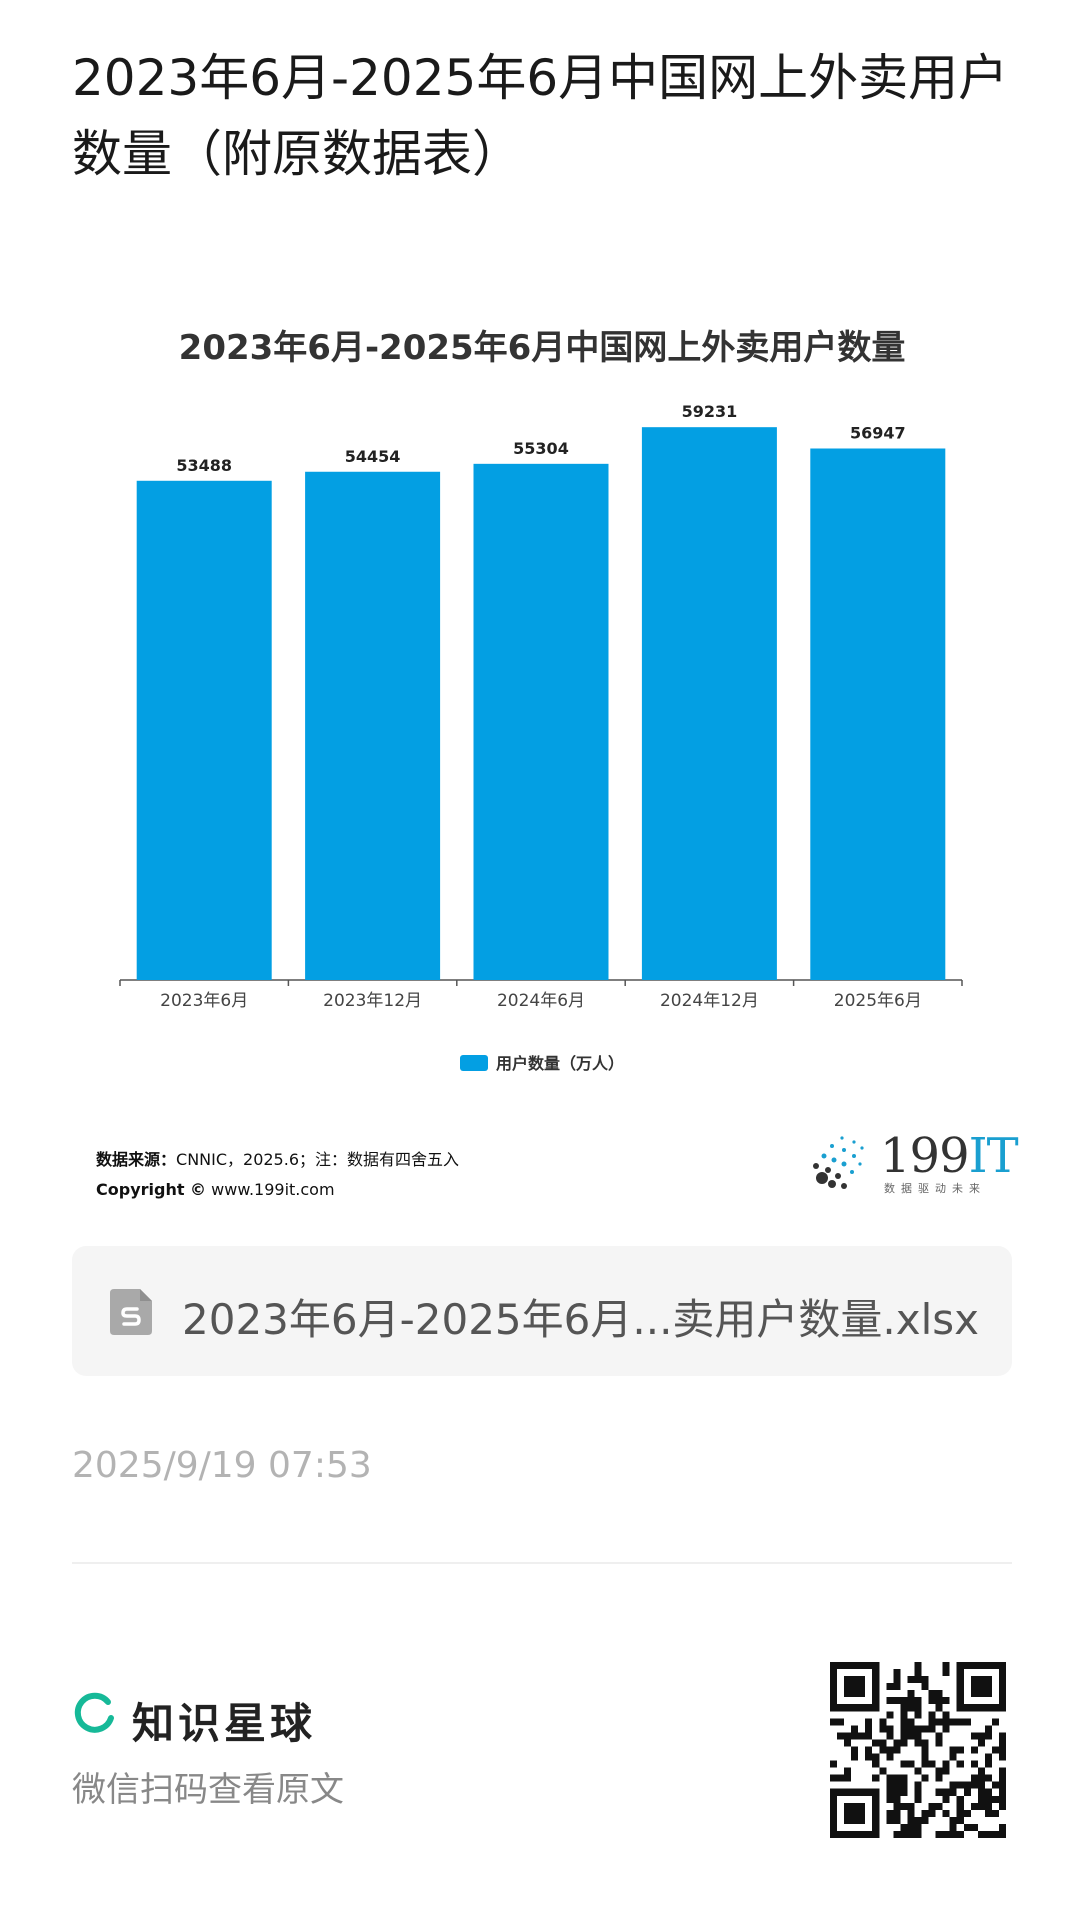 The width and height of the screenshot is (1080, 1927). Describe the element at coordinates (473, 1063) in the screenshot. I see `legend-swatch` at that location.